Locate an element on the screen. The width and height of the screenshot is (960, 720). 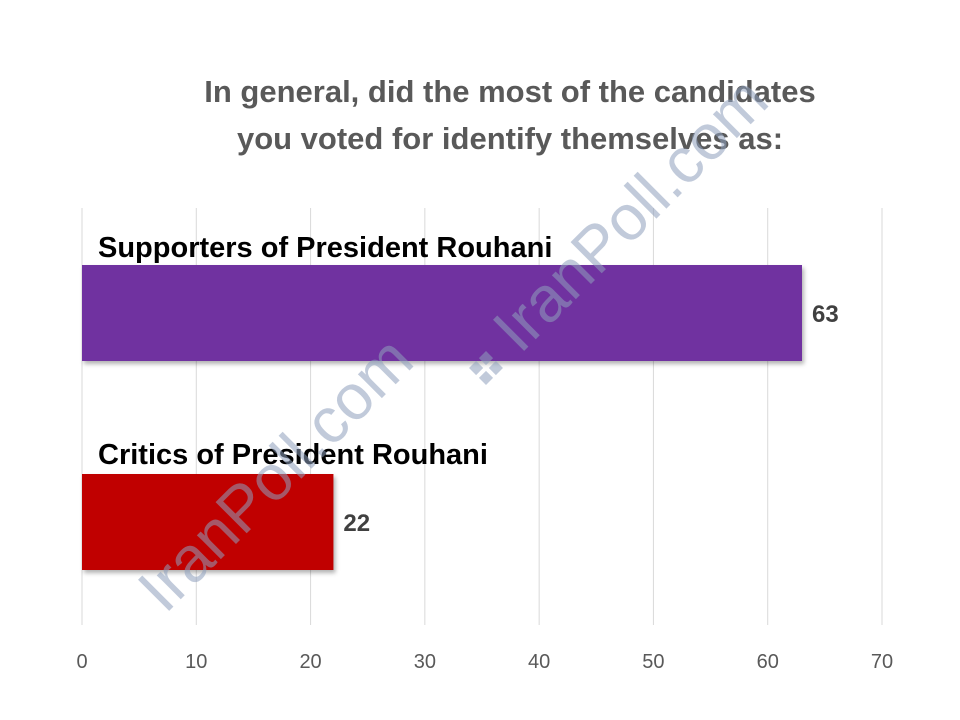
category-label-supporters: Supporters of President Rouhani is located at coordinates (325, 248).